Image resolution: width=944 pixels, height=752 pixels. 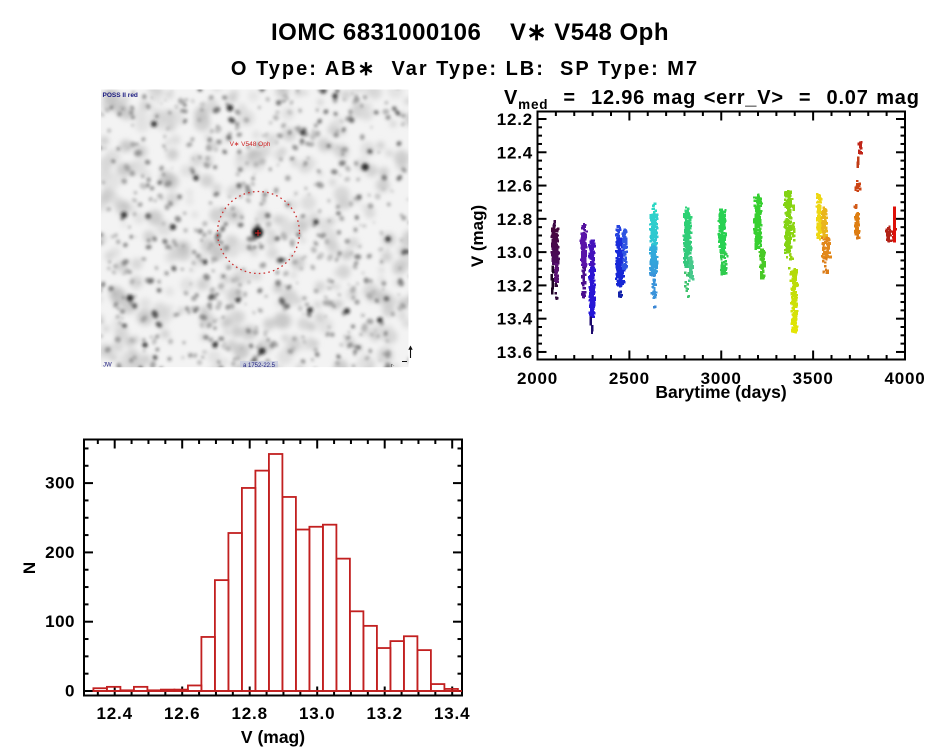 What do you see at coordinates (250, 144) in the screenshot?
I see `svg-text: V∗ V548 Oph` at bounding box center [250, 144].